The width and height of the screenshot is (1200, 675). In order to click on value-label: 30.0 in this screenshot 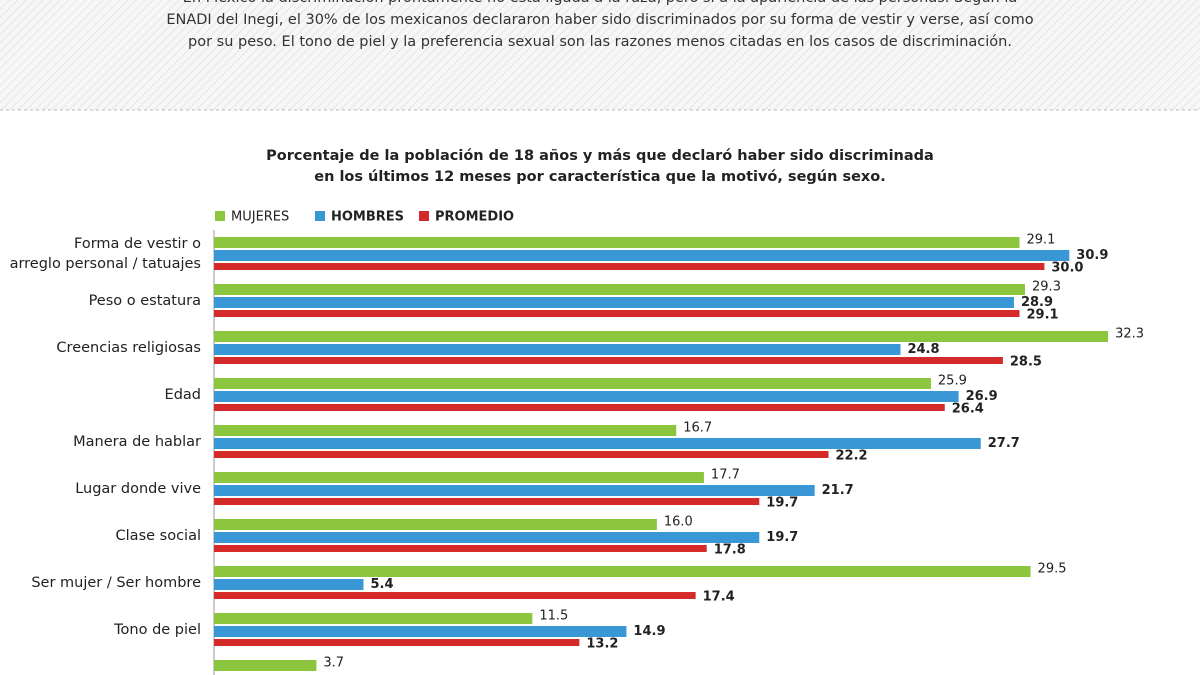, I will do `click(1067, 268)`.